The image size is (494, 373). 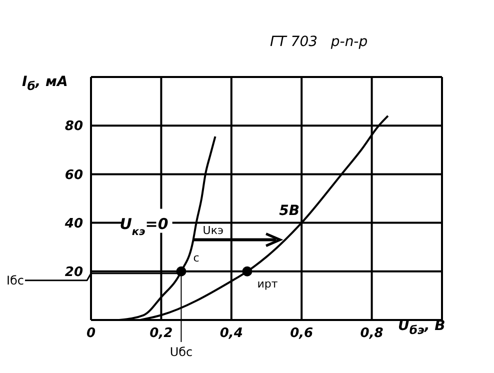 What do you see at coordinates (161, 334) in the screenshot?
I see `x-tick-label: 0,2` at bounding box center [161, 334].